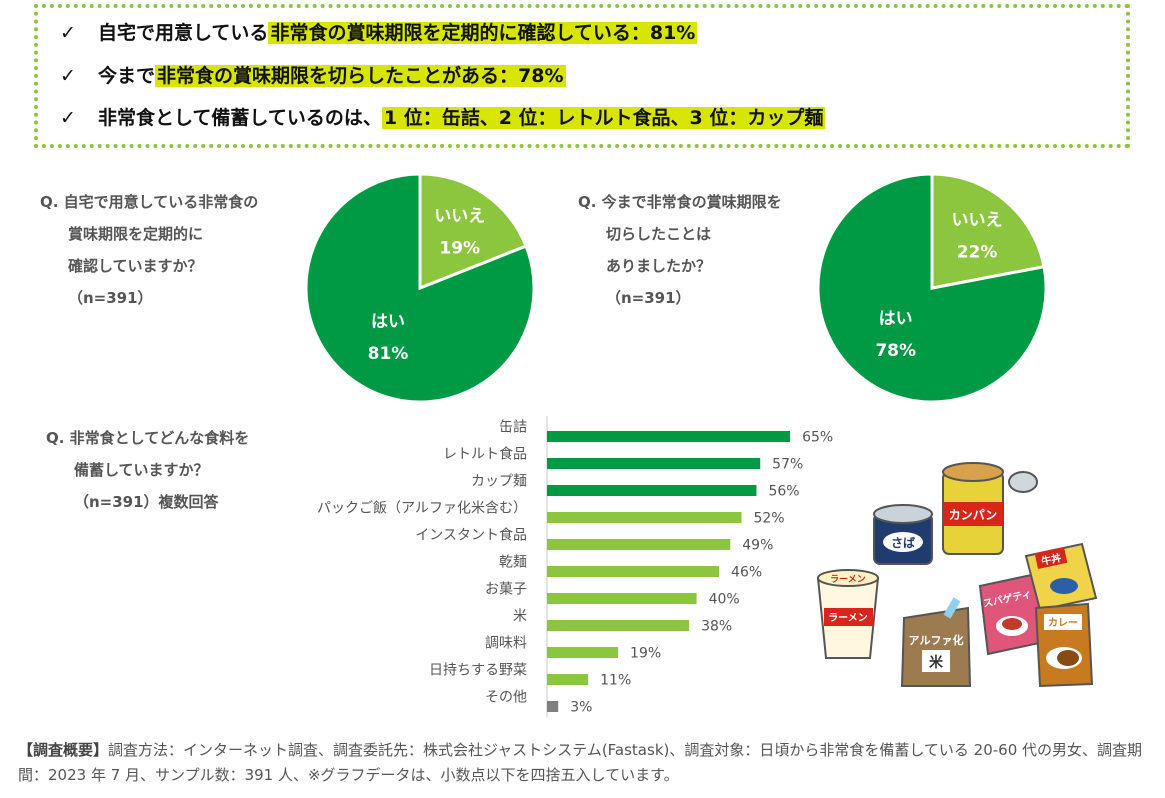 The image size is (1165, 798). What do you see at coordinates (895, 351) in the screenshot?
I see `pie2-slice-value-0: 78%` at bounding box center [895, 351].